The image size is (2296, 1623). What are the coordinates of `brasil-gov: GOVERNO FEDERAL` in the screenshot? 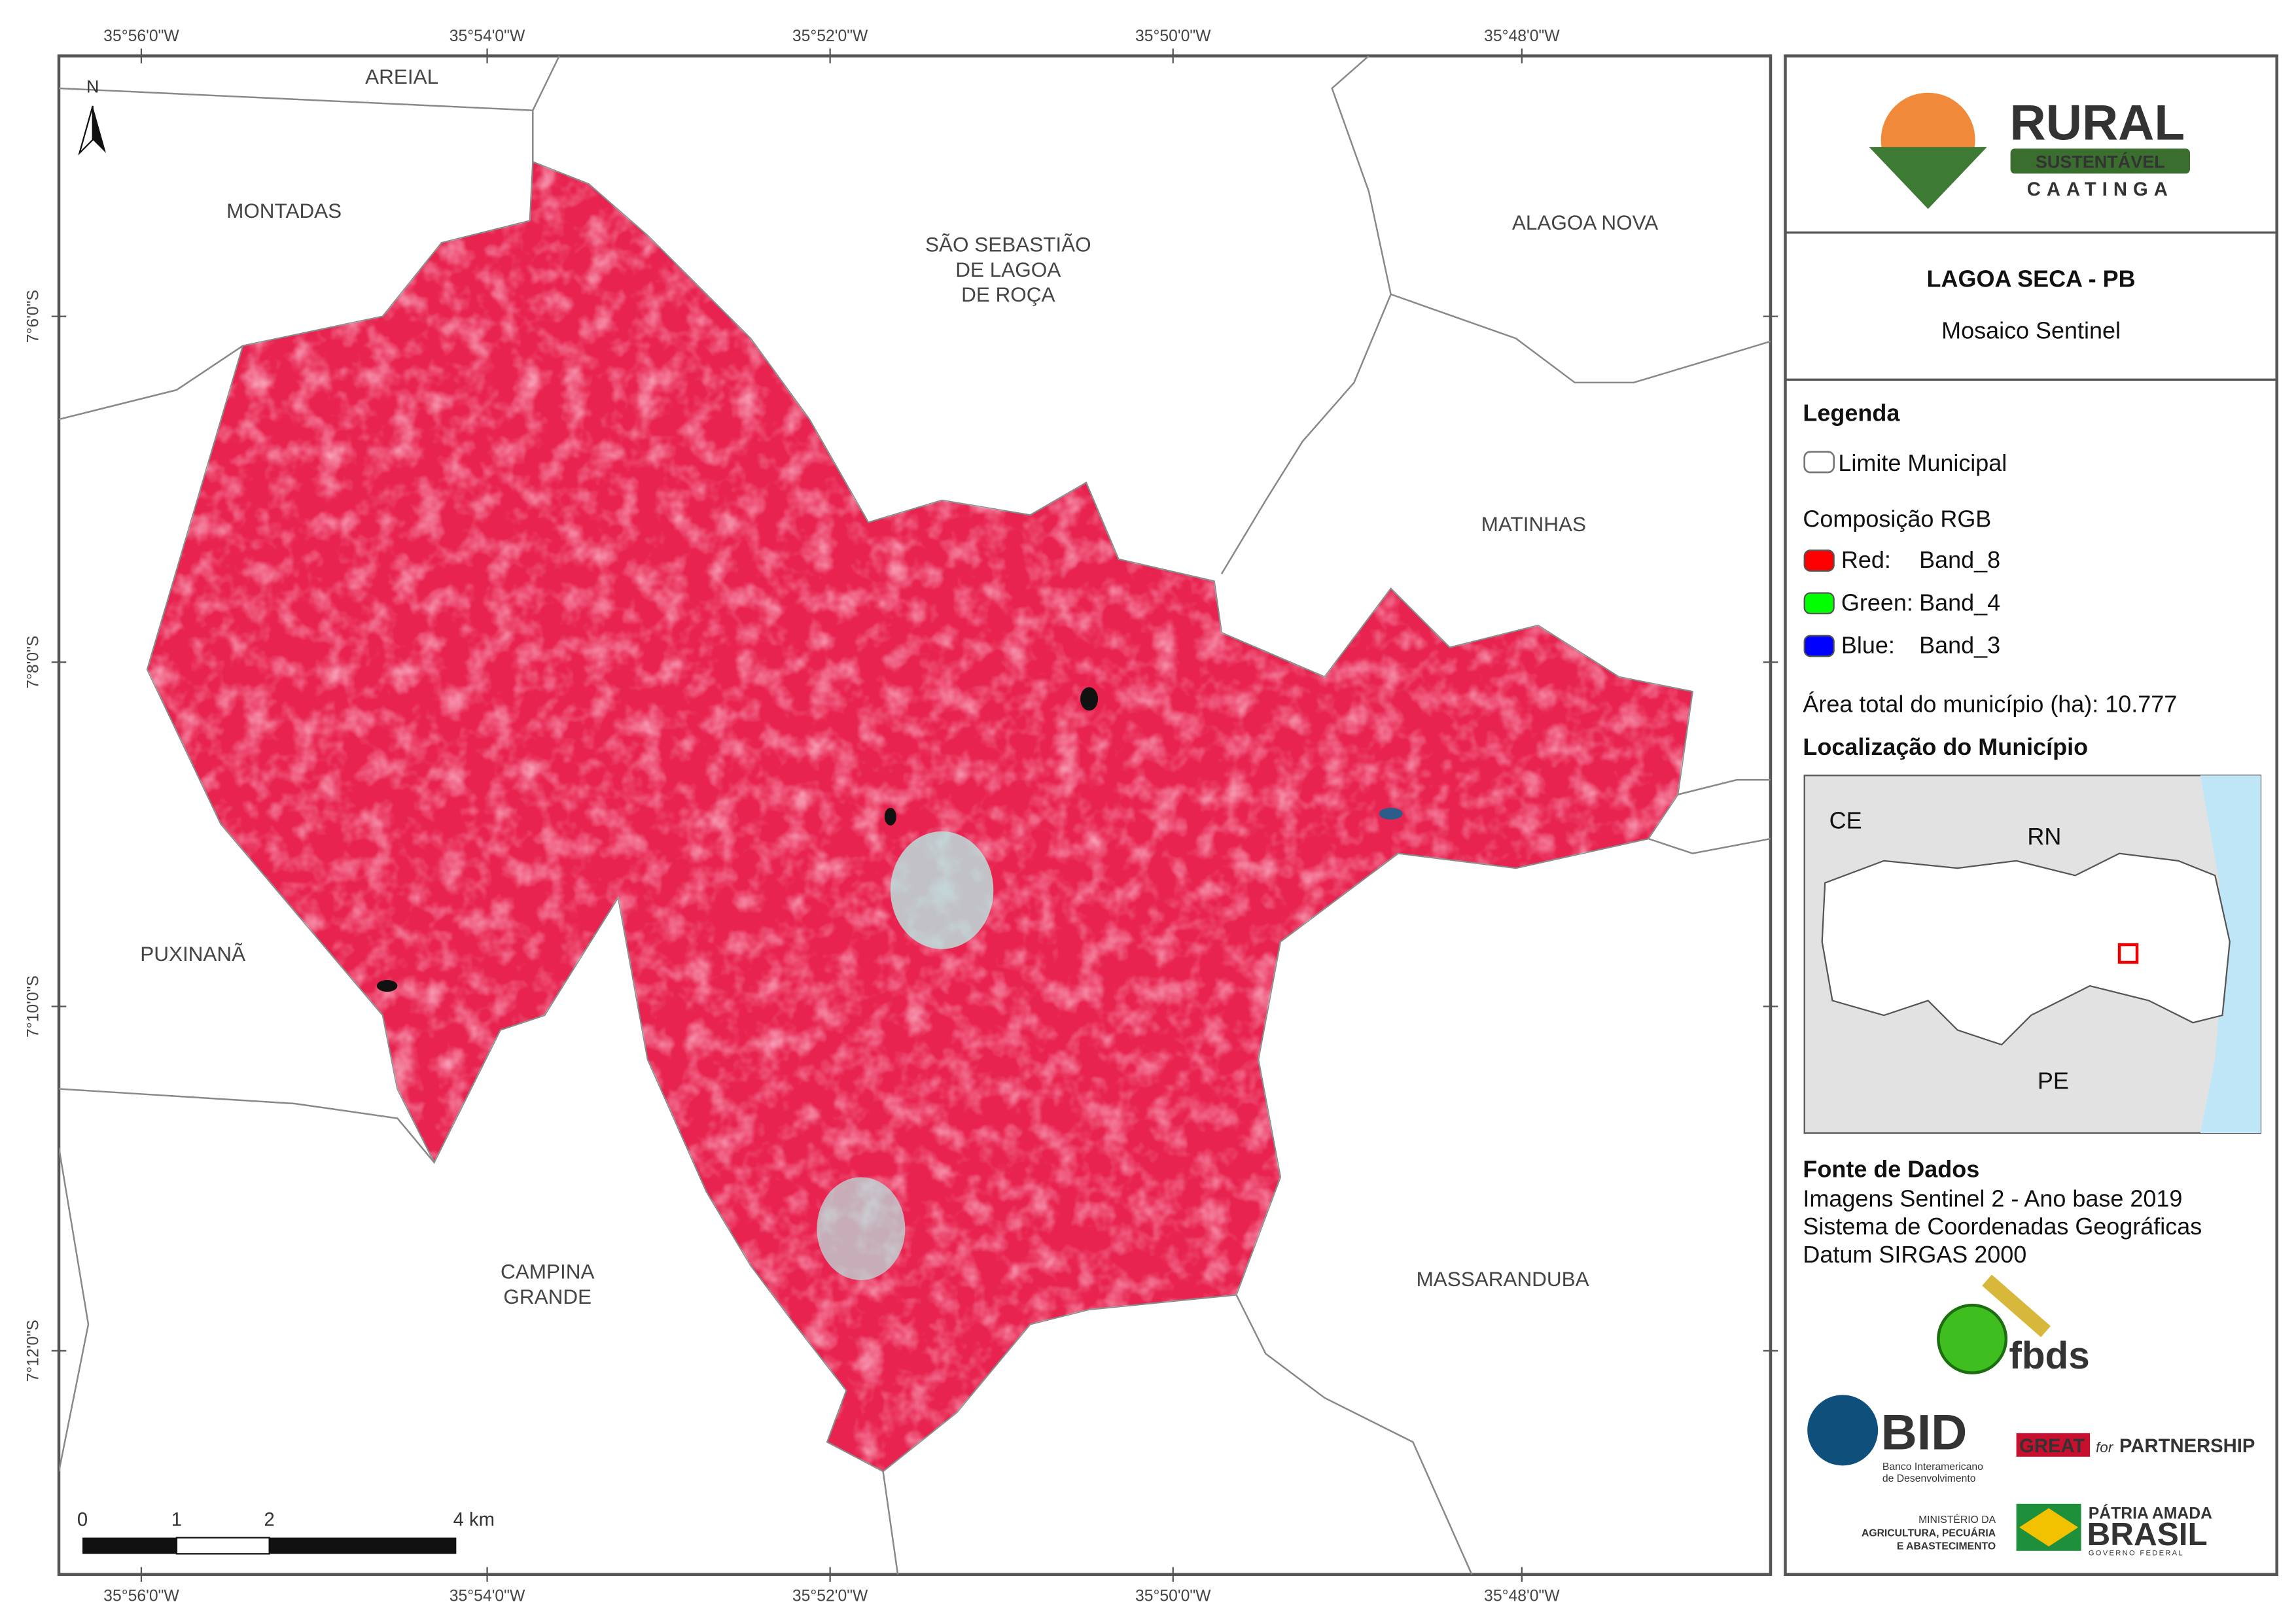 It's located at (2137, 1554).